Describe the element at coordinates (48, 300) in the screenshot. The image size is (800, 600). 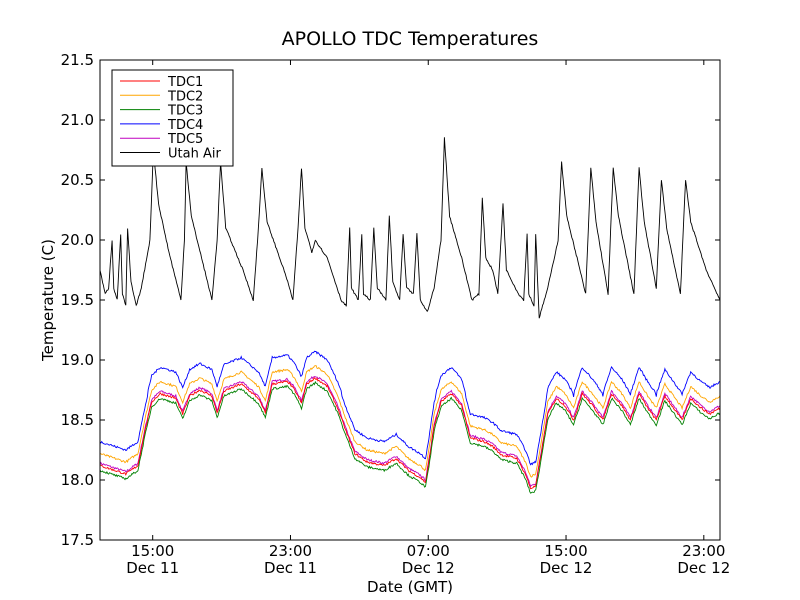
I see `y-axis-label: Temperature (C)` at that location.